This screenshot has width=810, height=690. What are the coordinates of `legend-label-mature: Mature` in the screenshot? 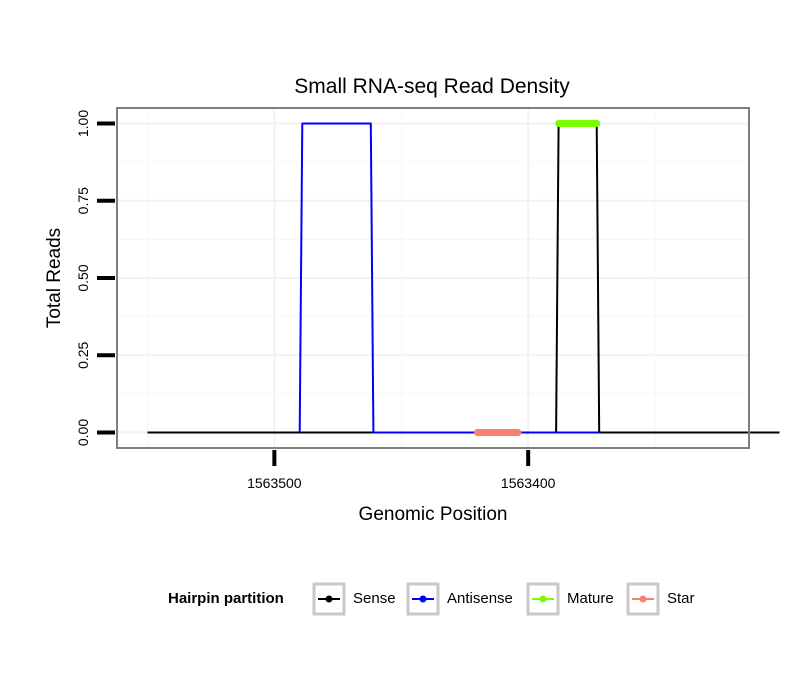 It's located at (590, 598).